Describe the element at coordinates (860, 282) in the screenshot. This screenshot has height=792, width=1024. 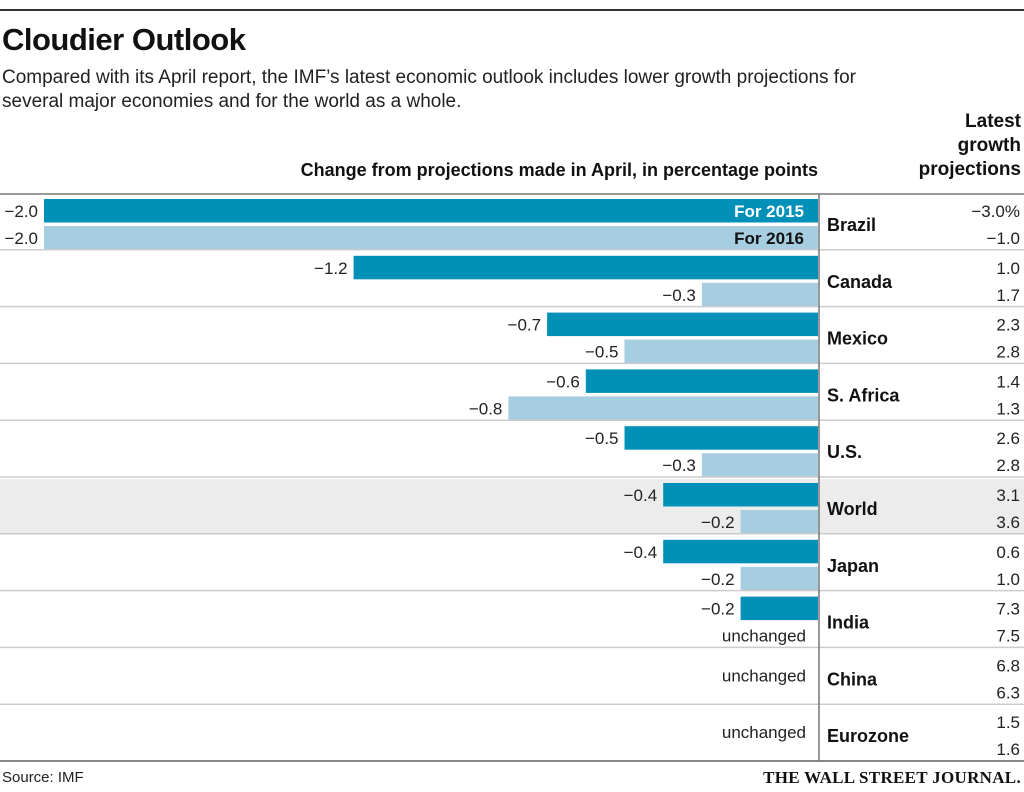
I see `category-label: Canada` at that location.